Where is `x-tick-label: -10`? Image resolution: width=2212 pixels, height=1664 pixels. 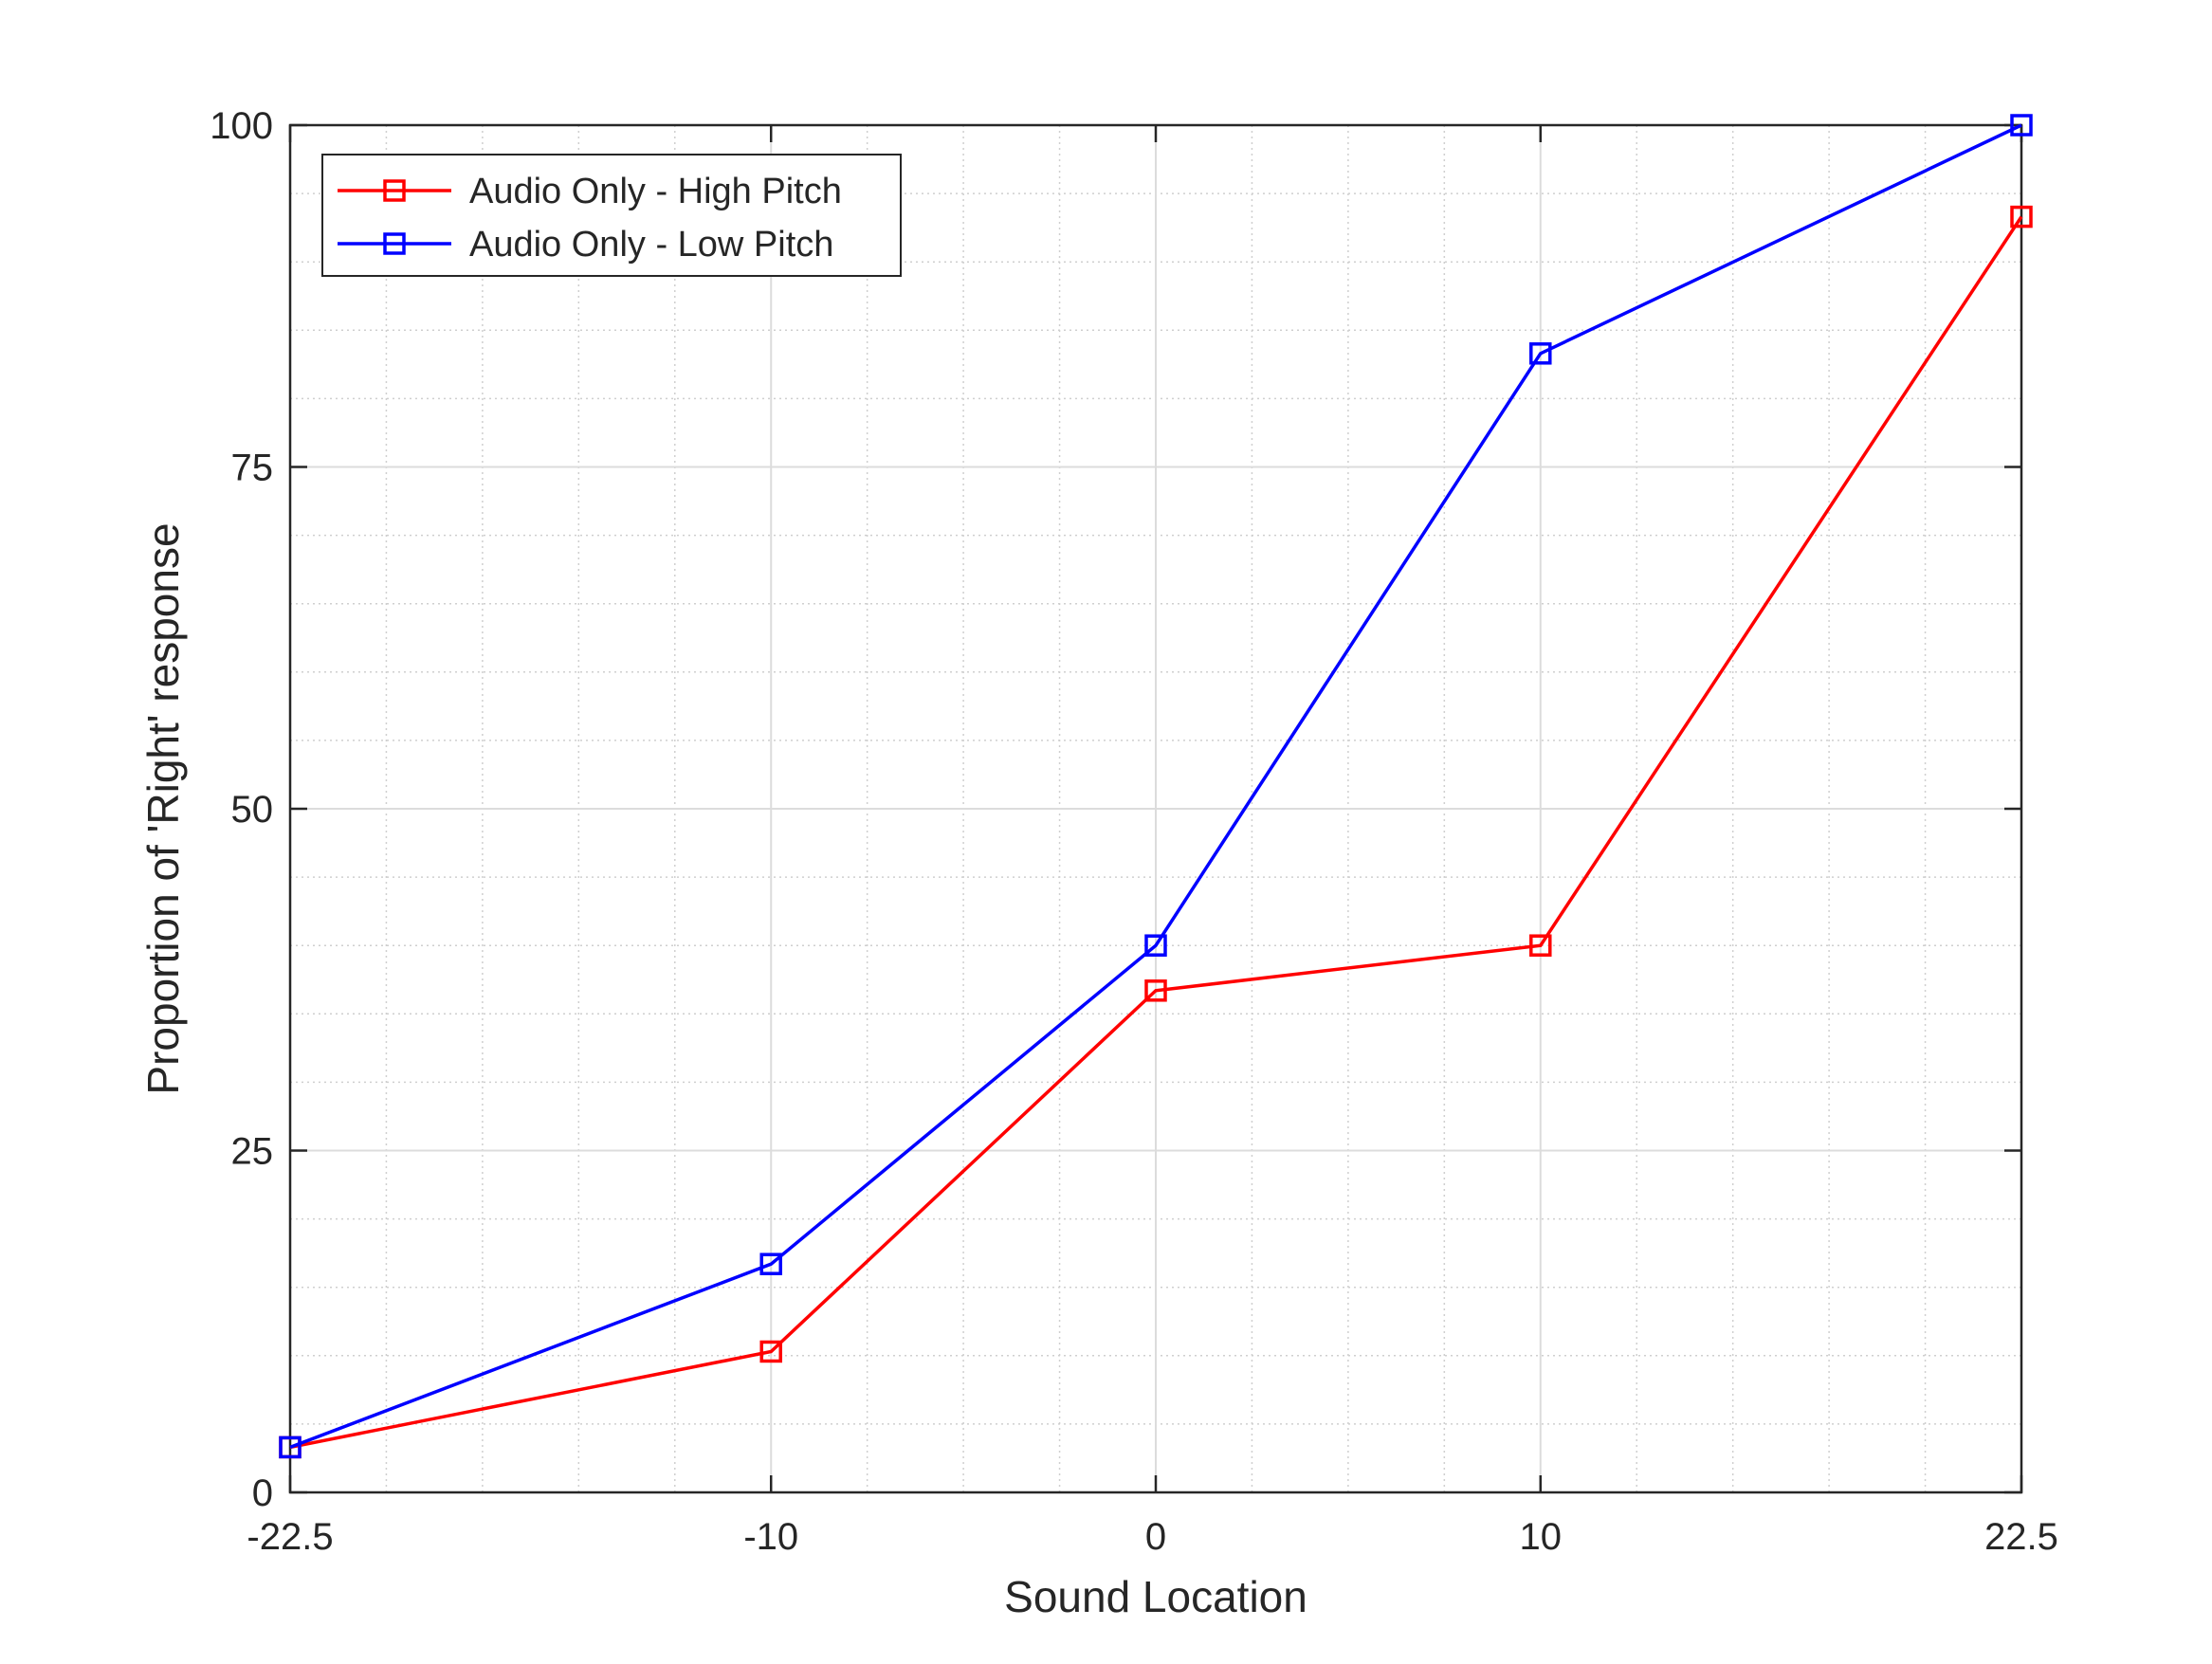 x-tick-label: -10 is located at coordinates (770, 1537).